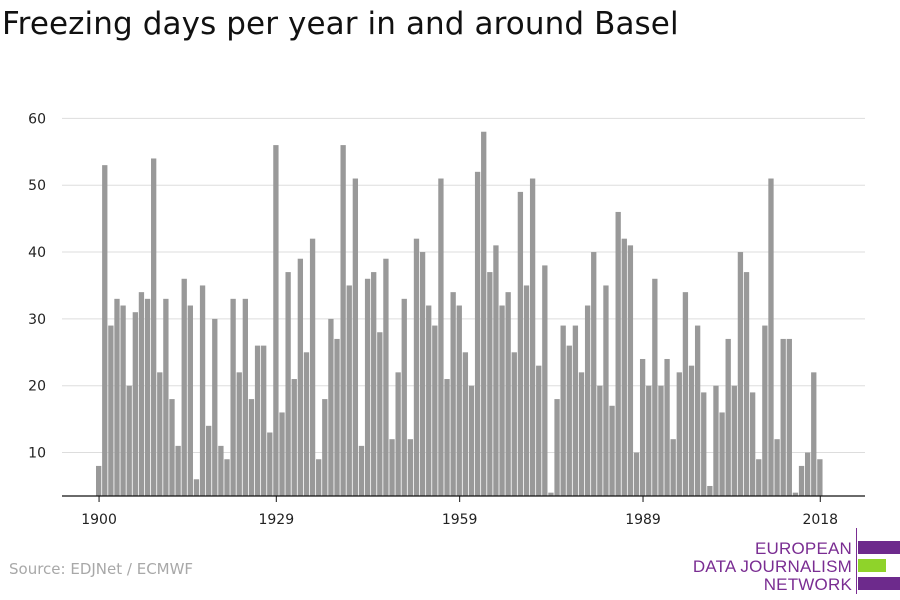 This screenshot has width=900, height=600. Describe the element at coordinates (105, 330) in the screenshot. I see `bar-1901` at that location.